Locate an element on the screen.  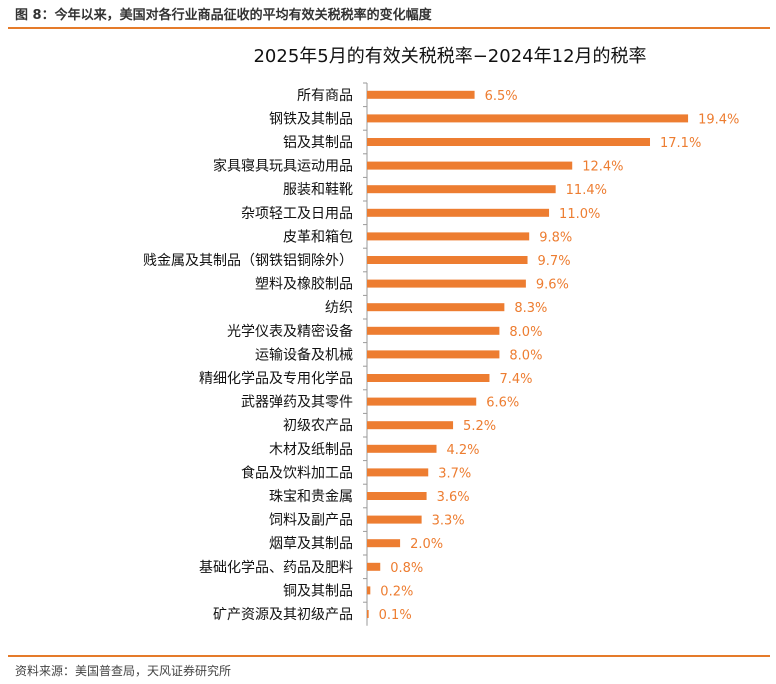
data-label: 19.4% is located at coordinates (718, 119).